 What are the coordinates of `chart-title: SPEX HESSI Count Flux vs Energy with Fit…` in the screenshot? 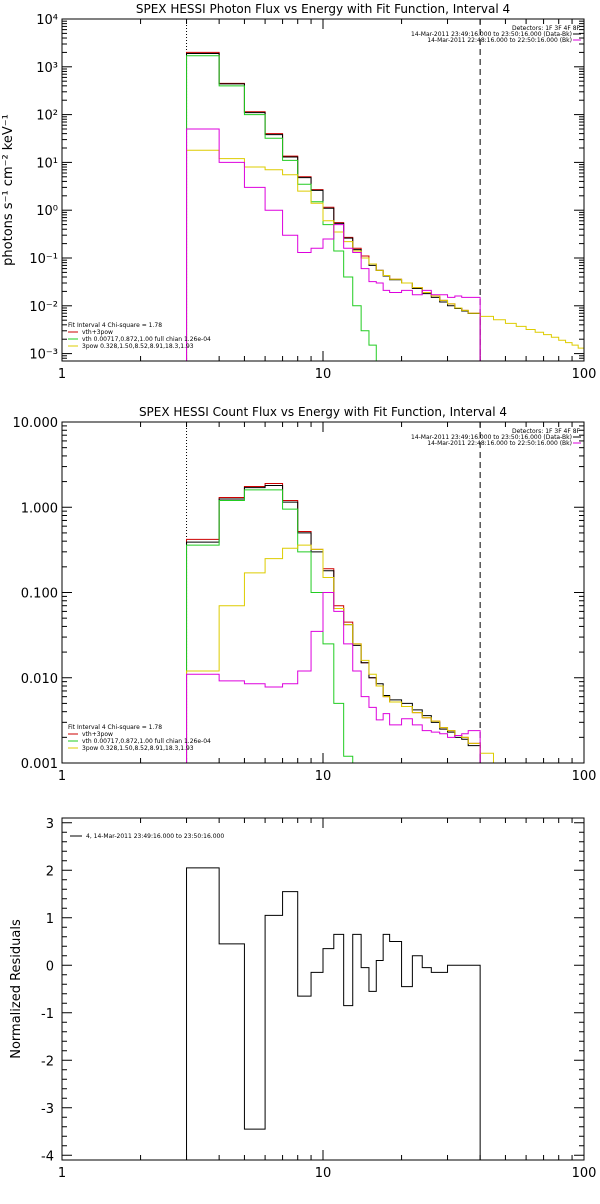 It's located at (323, 412).